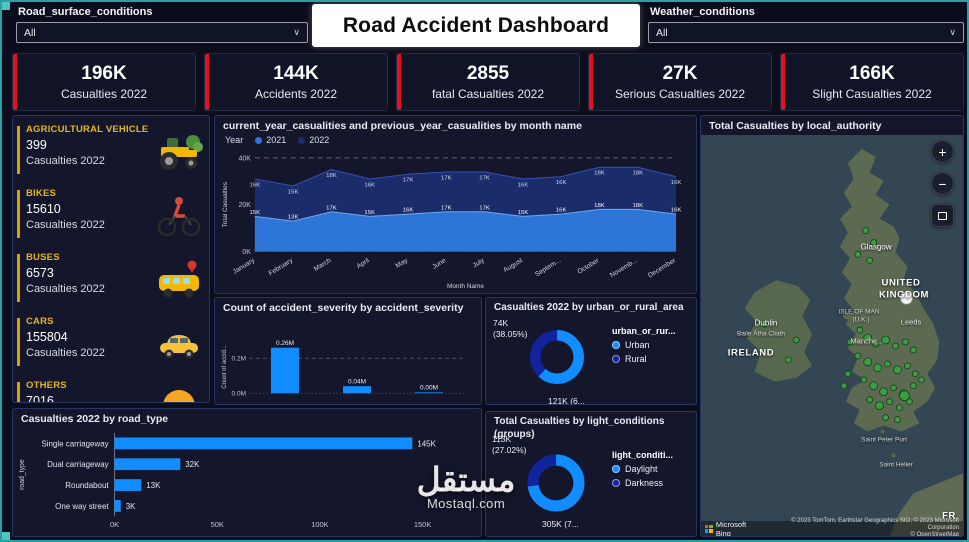 The height and width of the screenshot is (542, 969). What do you see at coordinates (104, 73) in the screenshot?
I see `kpi-value: 196K` at bounding box center [104, 73].